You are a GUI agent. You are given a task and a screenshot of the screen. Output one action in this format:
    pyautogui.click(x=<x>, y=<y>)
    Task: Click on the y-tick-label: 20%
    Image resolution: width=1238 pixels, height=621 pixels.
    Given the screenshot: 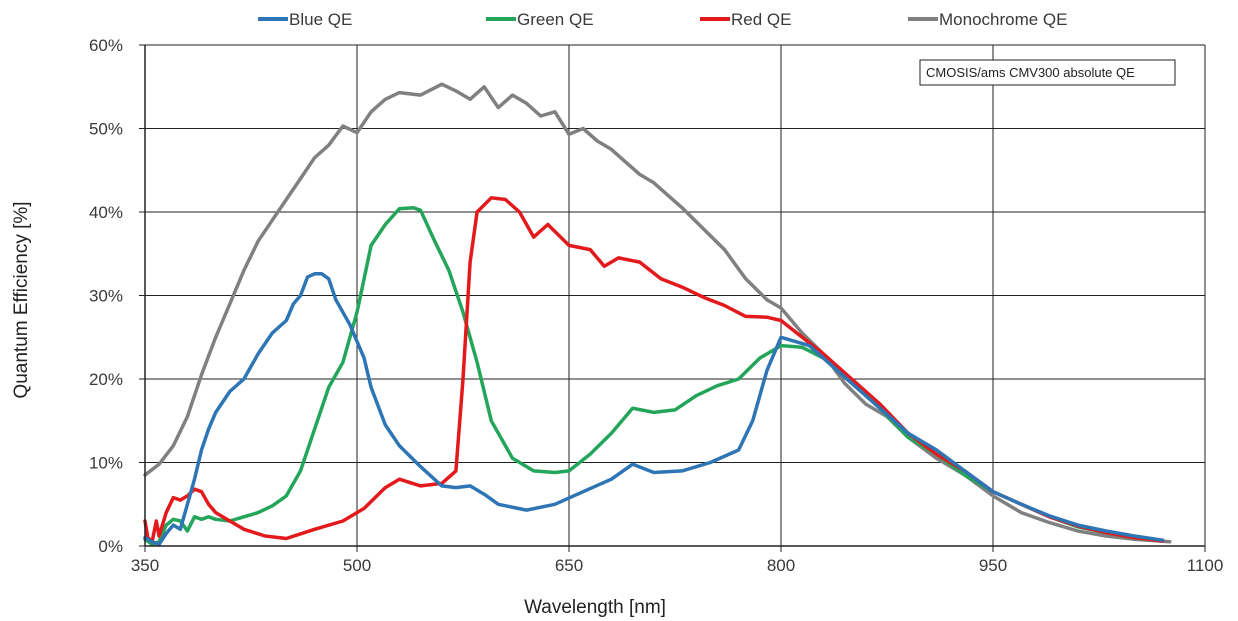 What is the action you would take?
    pyautogui.click(x=106, y=379)
    